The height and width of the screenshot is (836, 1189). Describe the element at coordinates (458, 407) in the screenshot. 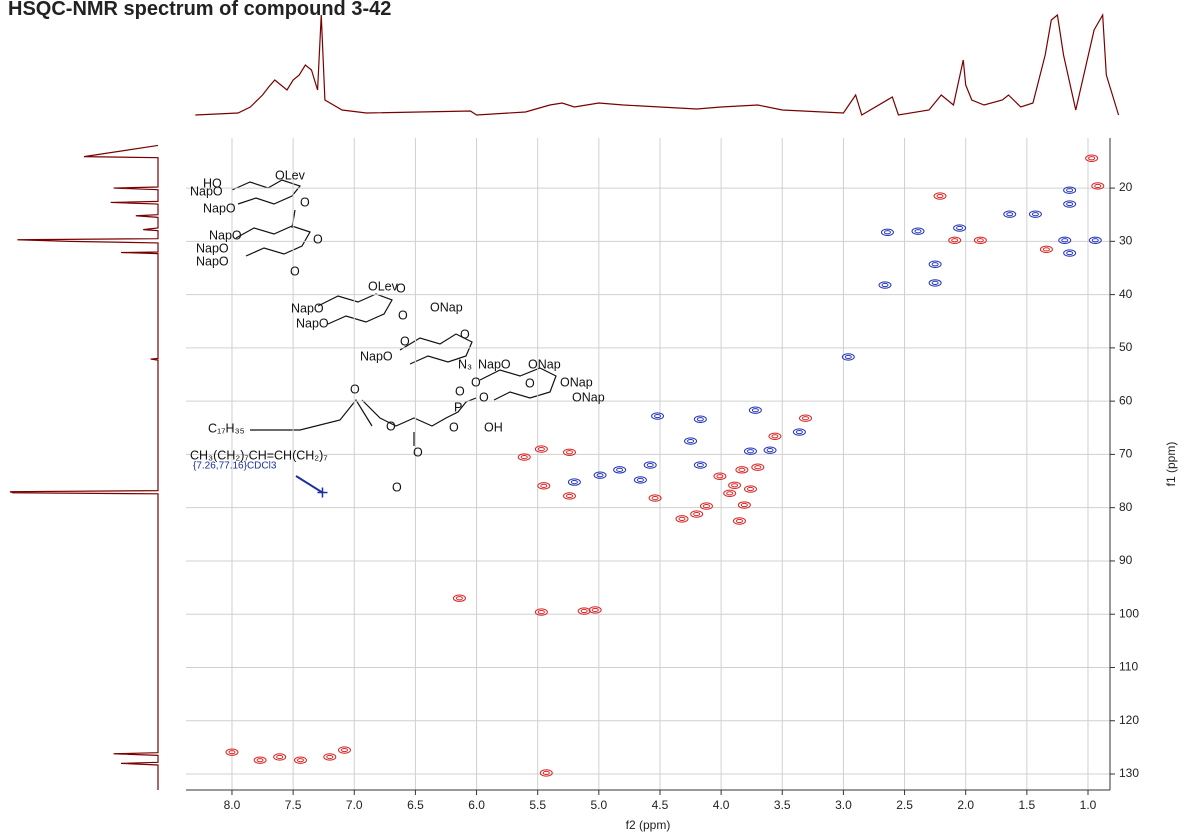

I see `structure-label: P` at that location.